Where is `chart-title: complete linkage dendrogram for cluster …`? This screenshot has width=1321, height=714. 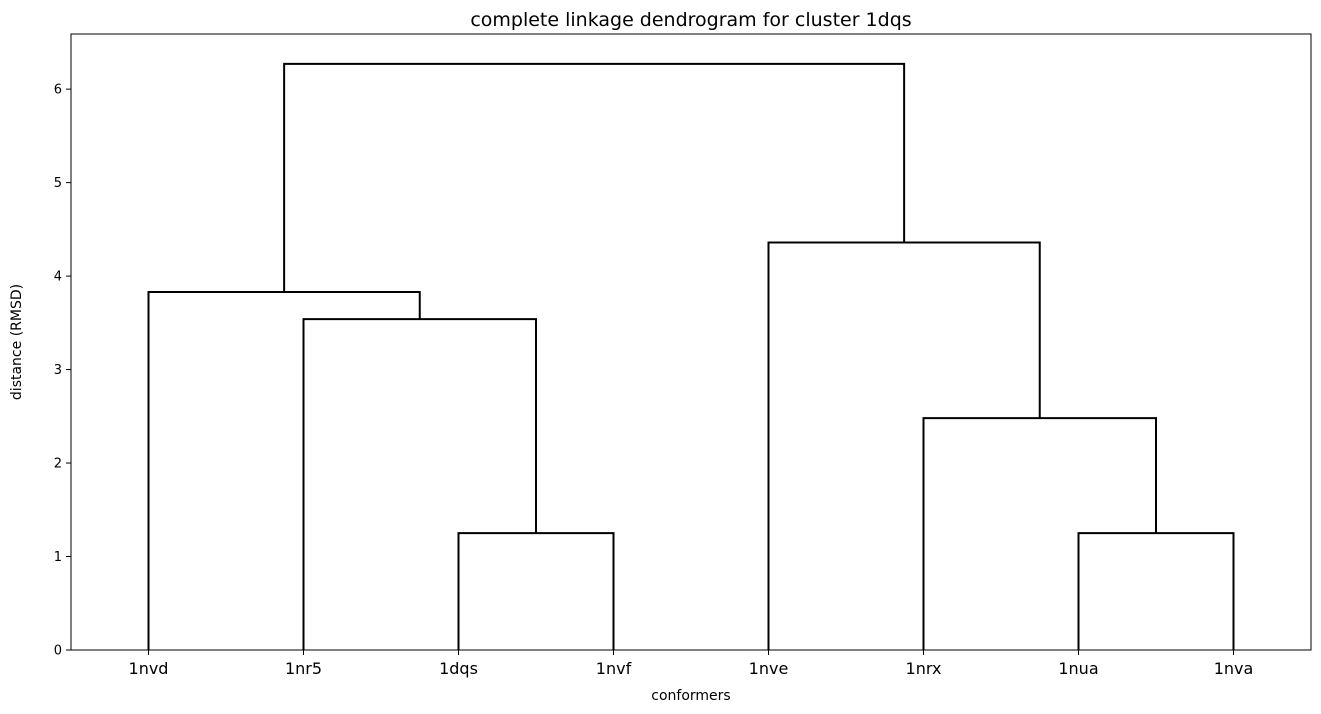
chart-title: complete linkage dendrogram for cluster … is located at coordinates (690, 20).